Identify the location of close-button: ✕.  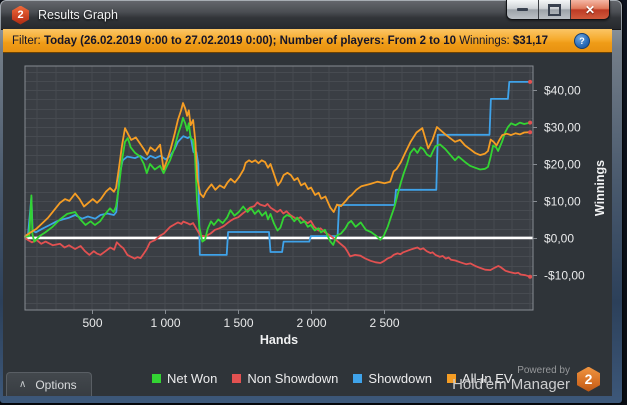
(590, 9).